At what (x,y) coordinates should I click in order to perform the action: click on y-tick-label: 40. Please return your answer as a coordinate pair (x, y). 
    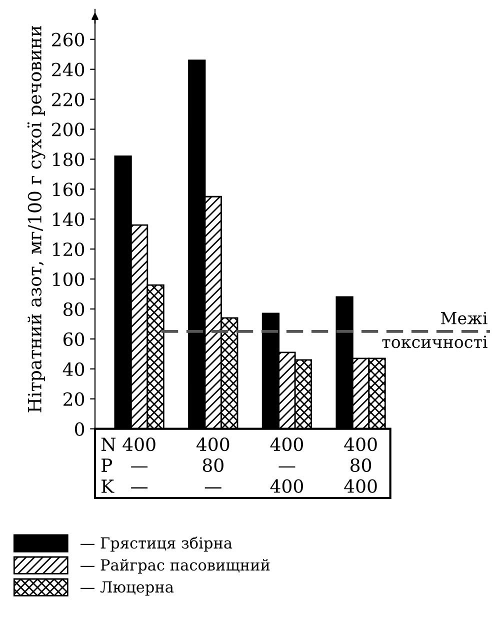
    Looking at the image, I should click on (73, 369).